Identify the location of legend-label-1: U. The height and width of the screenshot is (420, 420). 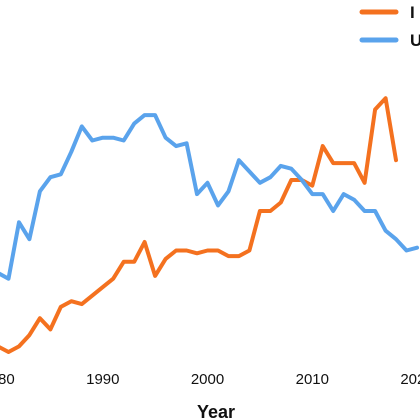
(415, 40).